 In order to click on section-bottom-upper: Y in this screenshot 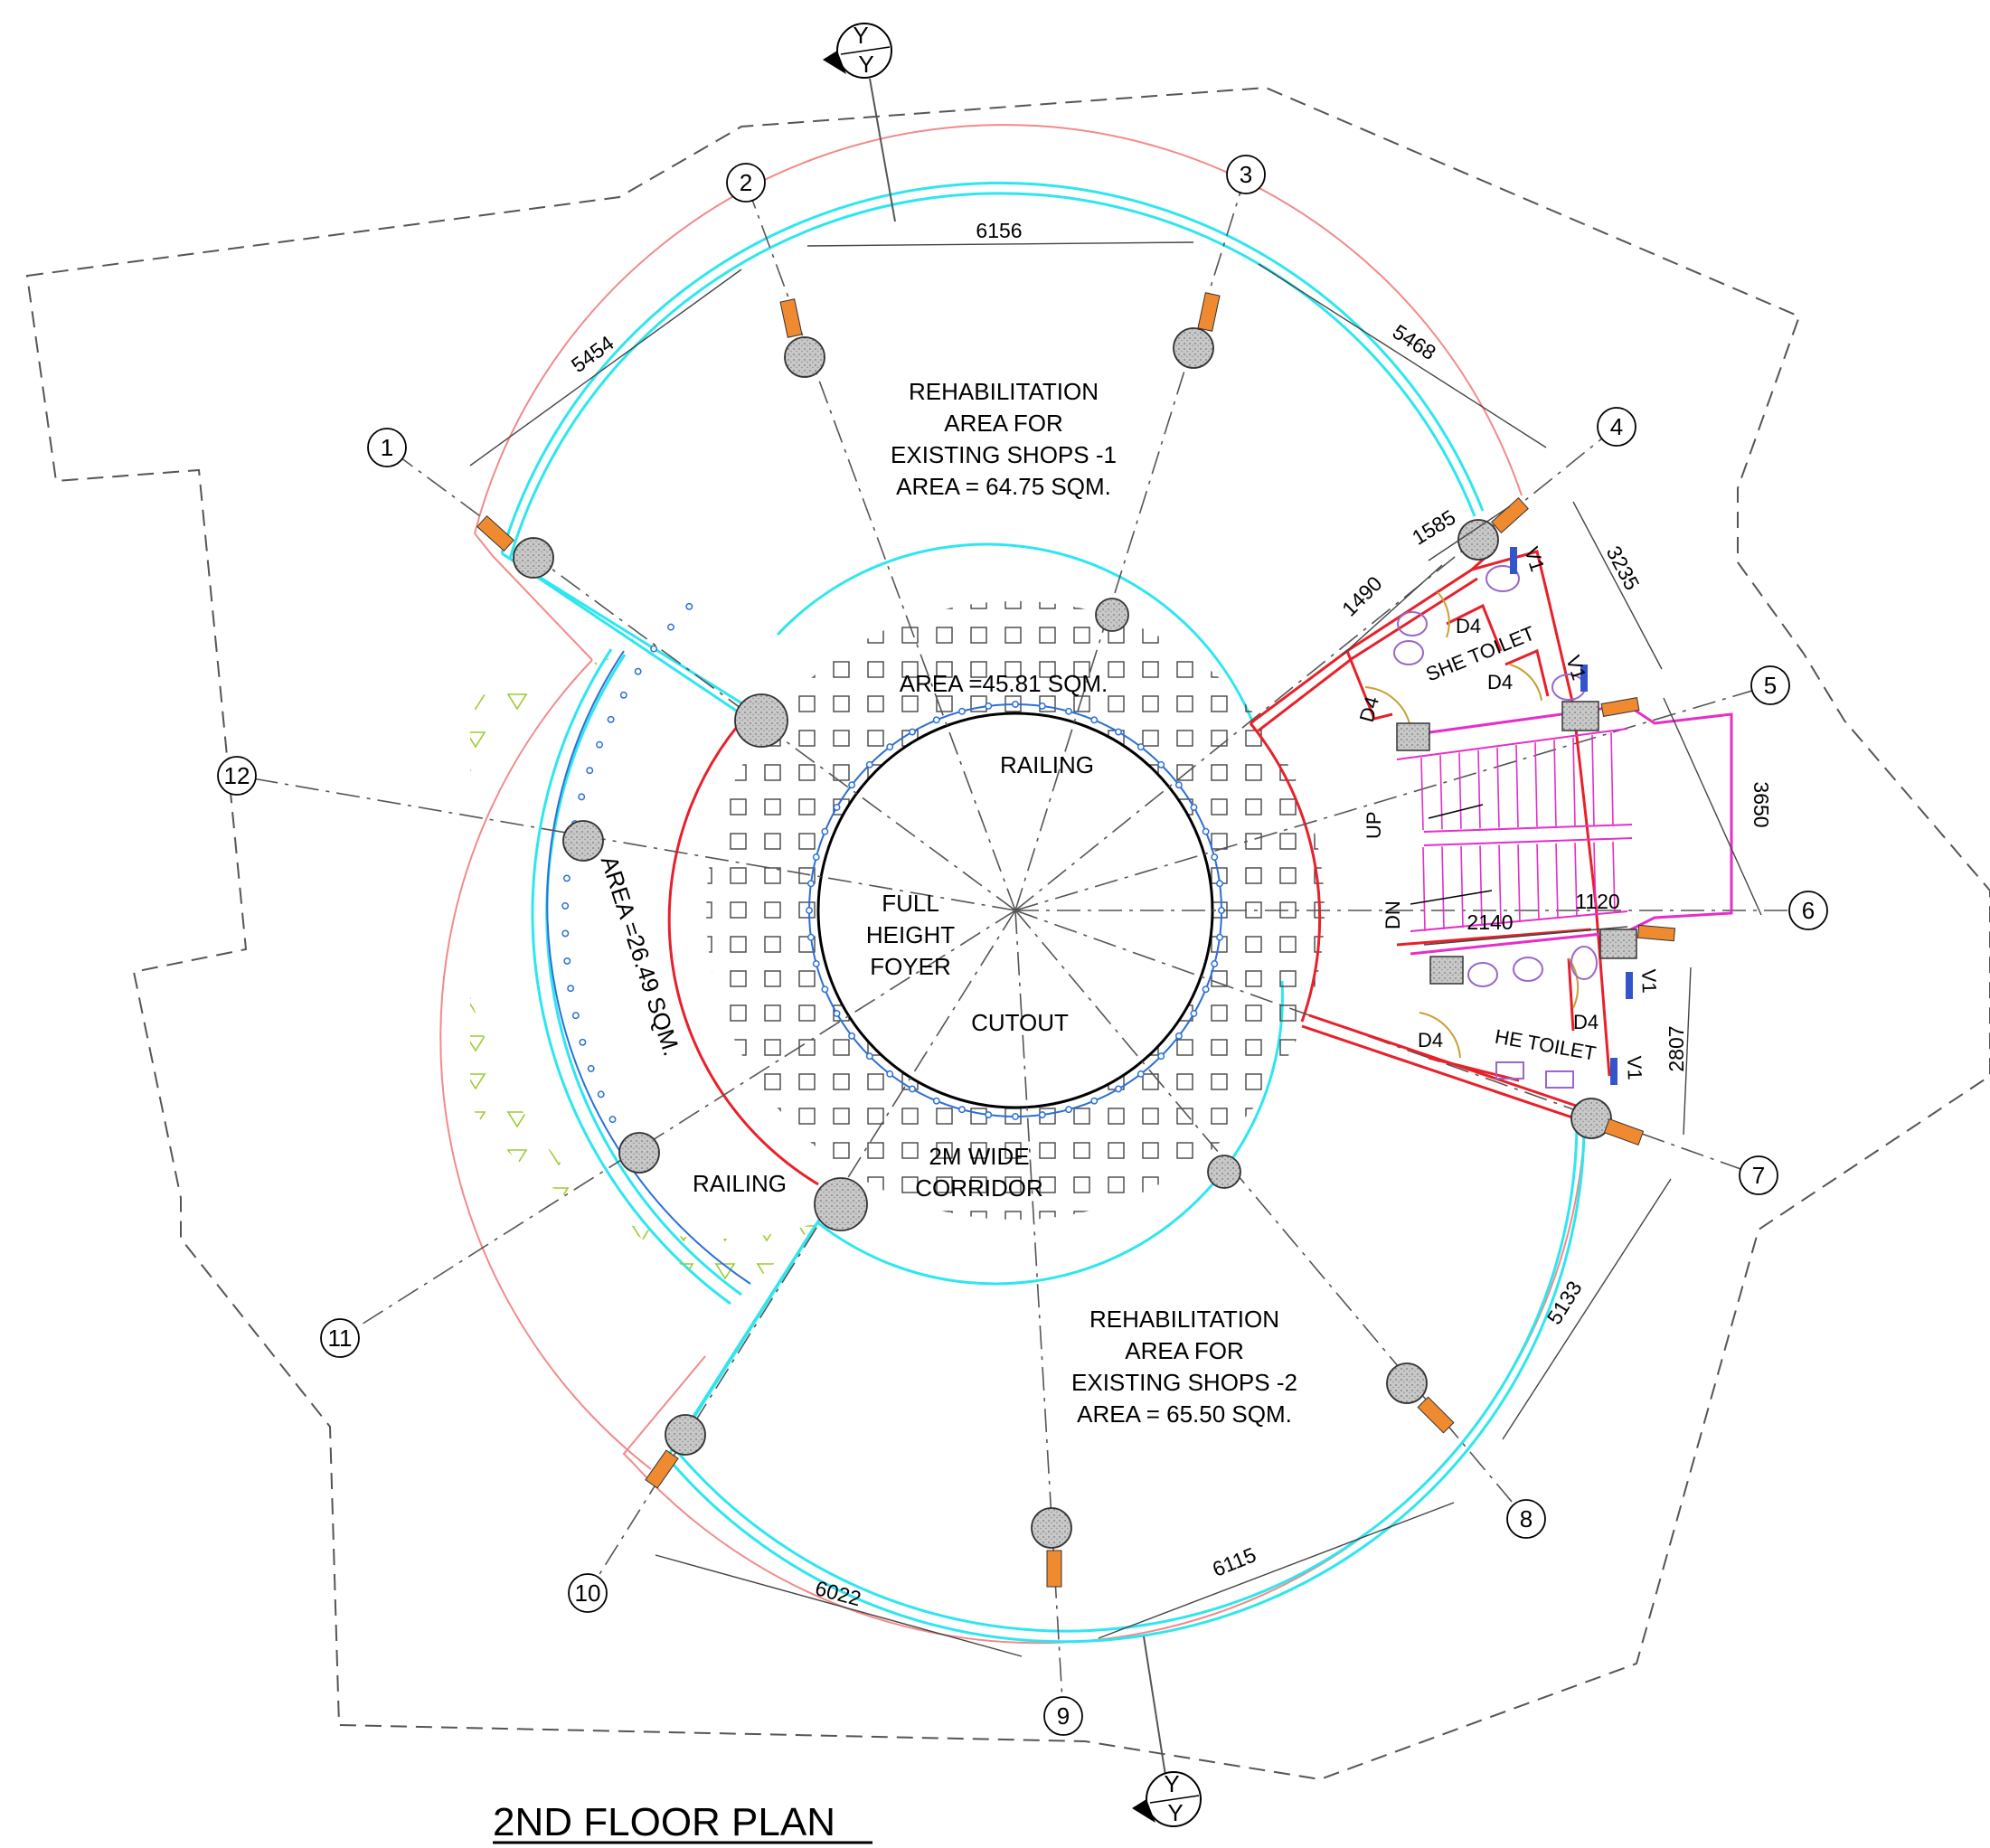, I will do `click(1171, 1783)`.